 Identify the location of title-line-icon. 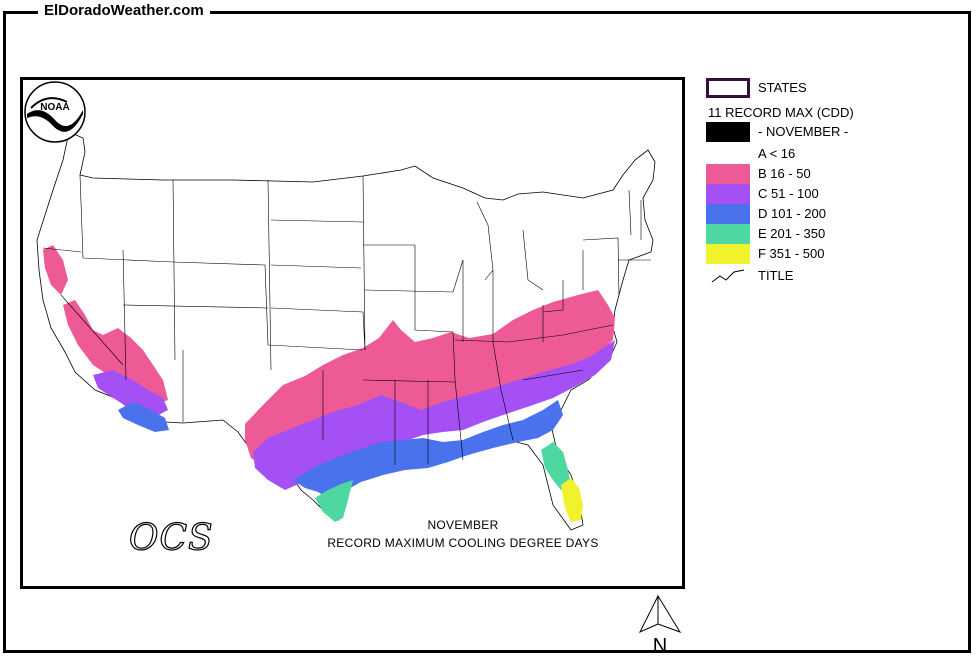
(728, 276).